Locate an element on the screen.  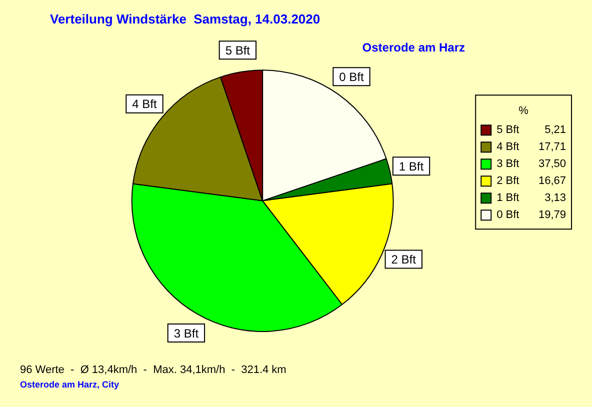
data-label: 16,67 is located at coordinates (552, 181).